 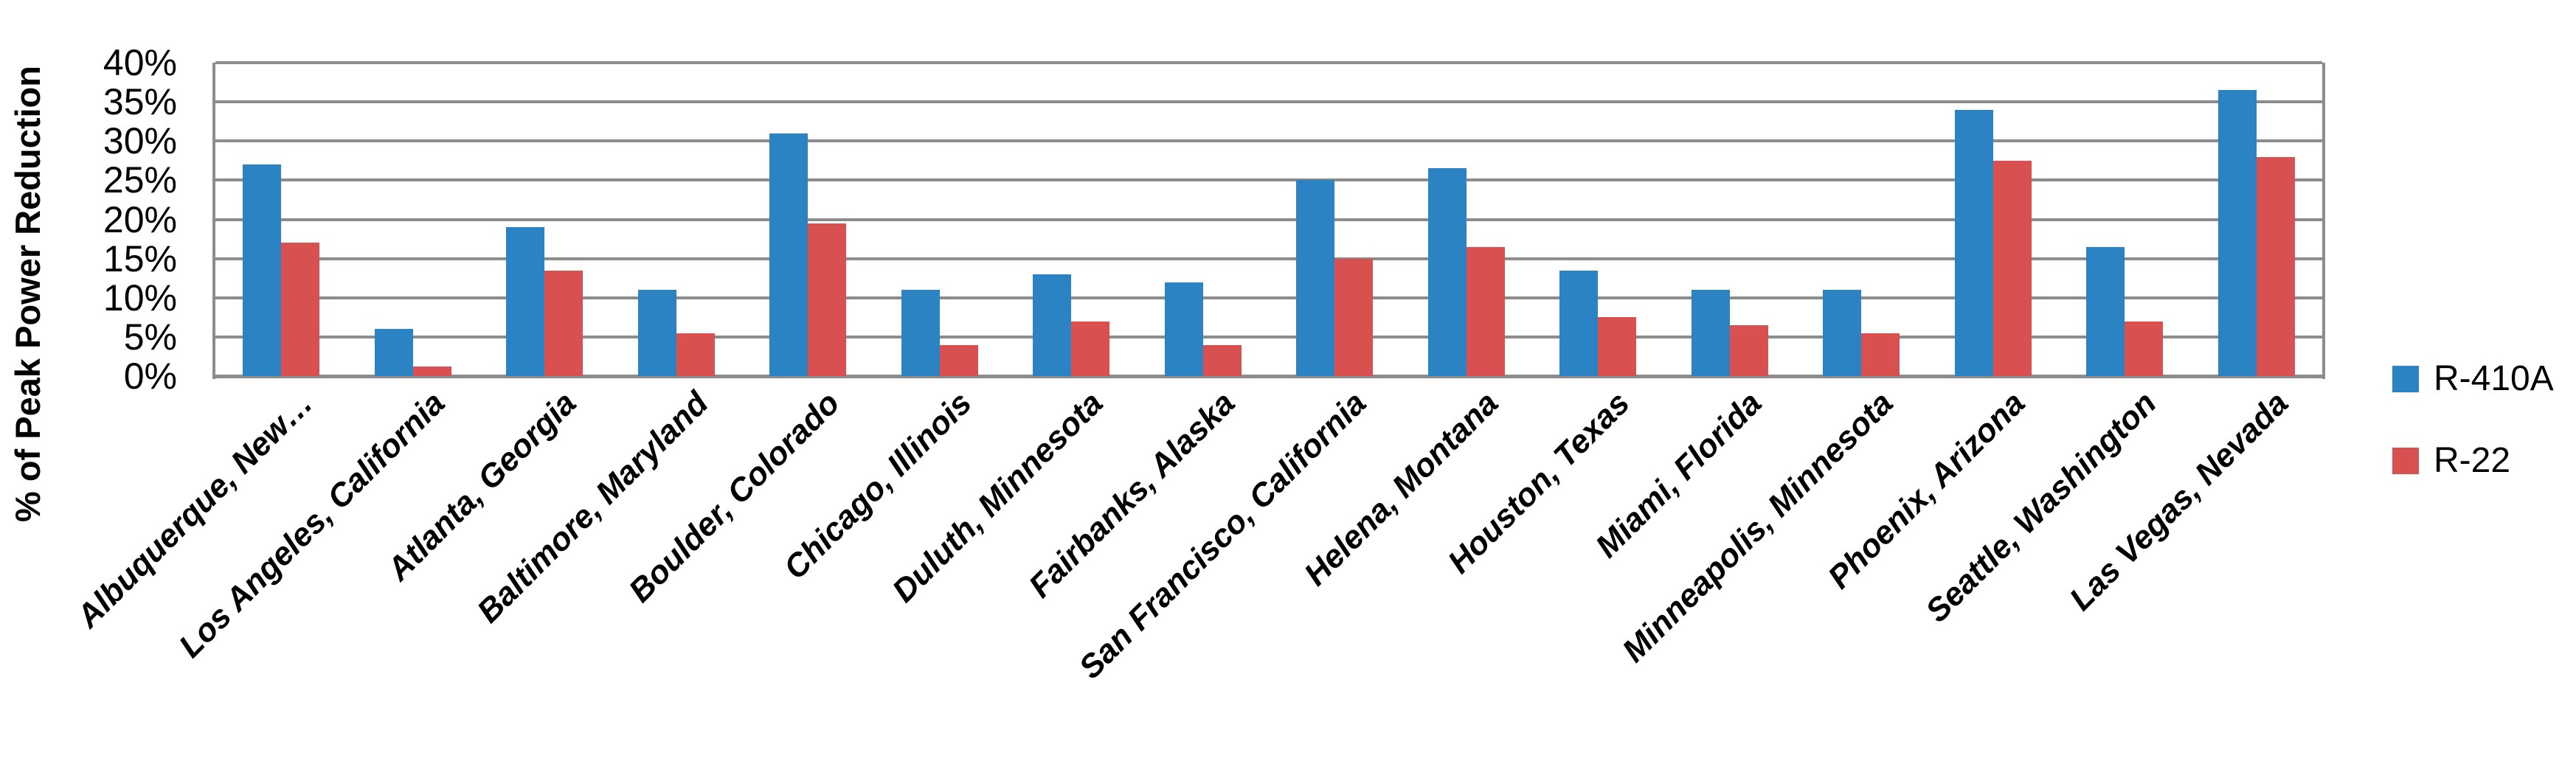 What do you see at coordinates (2179, 501) in the screenshot?
I see `x-axis-label: Las Vegas, Nevada` at bounding box center [2179, 501].